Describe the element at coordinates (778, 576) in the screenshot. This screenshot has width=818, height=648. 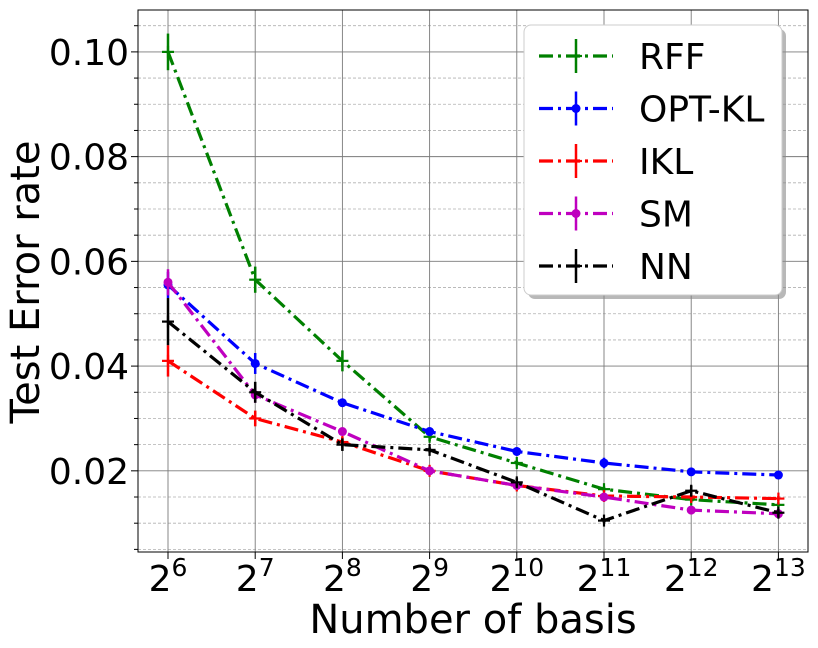
I see `x-tick-label: 213` at that location.